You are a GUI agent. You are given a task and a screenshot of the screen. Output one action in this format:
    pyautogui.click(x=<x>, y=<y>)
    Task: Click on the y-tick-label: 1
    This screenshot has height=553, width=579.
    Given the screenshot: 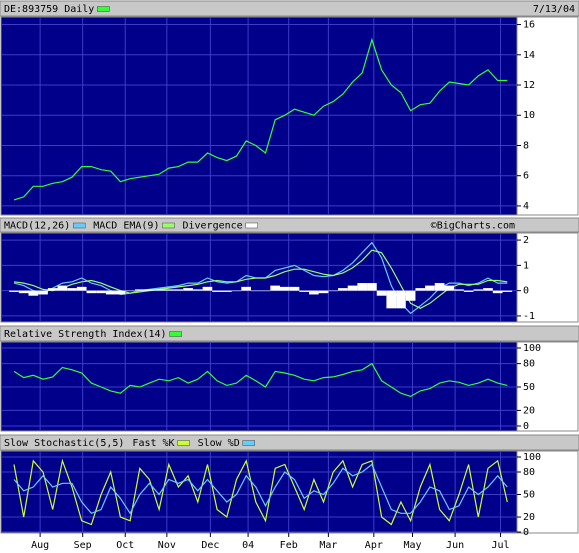 What is the action you would take?
    pyautogui.click(x=526, y=265)
    